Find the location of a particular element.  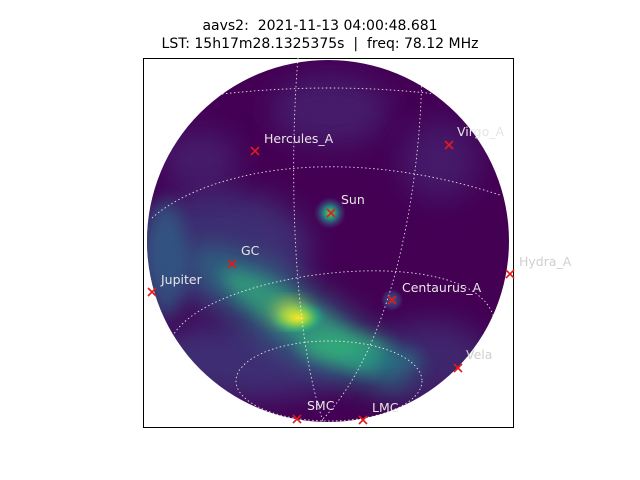

source-label-smc: SMC is located at coordinates (321, 405).